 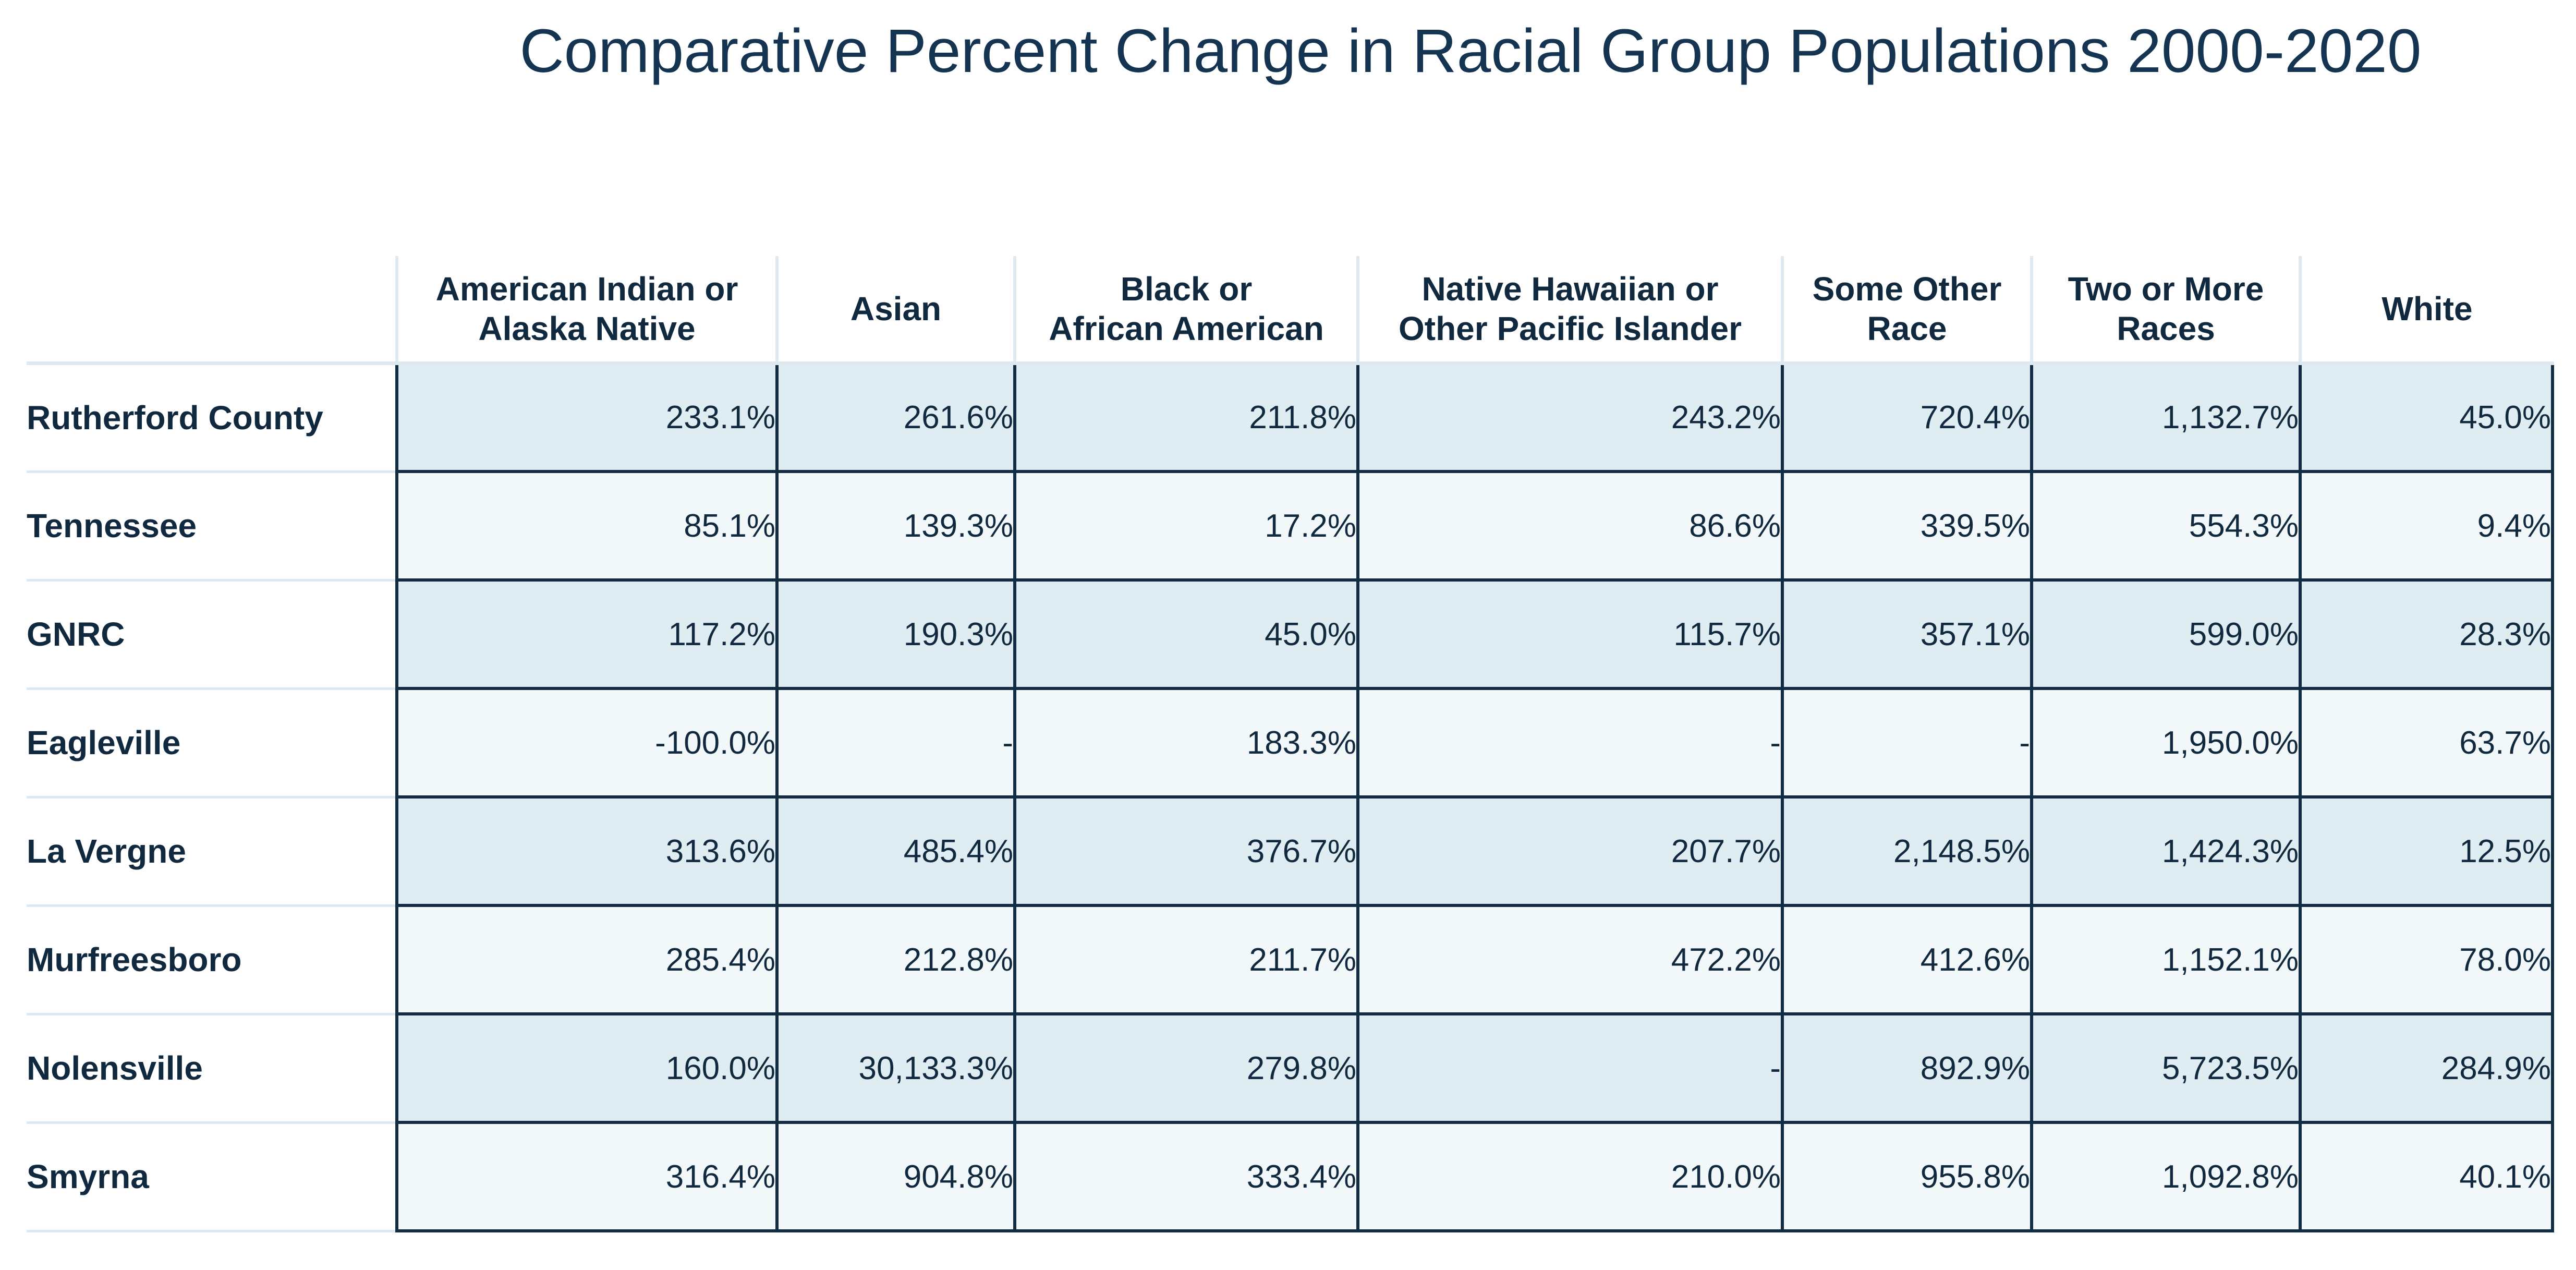 I want to click on column-header: Native Hawaiian or Other Pacific Islander, so click(x=1569, y=310).